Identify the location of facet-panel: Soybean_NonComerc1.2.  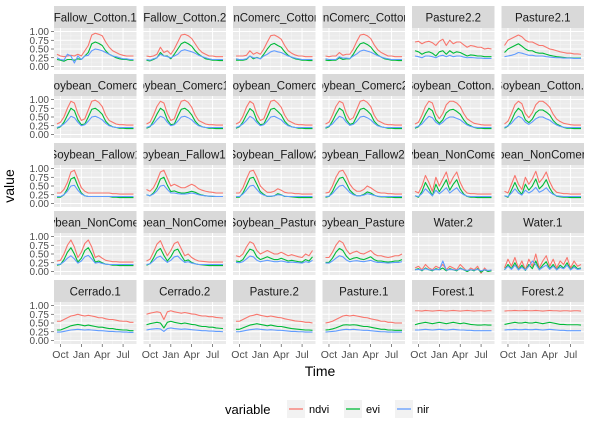
(535, 175).